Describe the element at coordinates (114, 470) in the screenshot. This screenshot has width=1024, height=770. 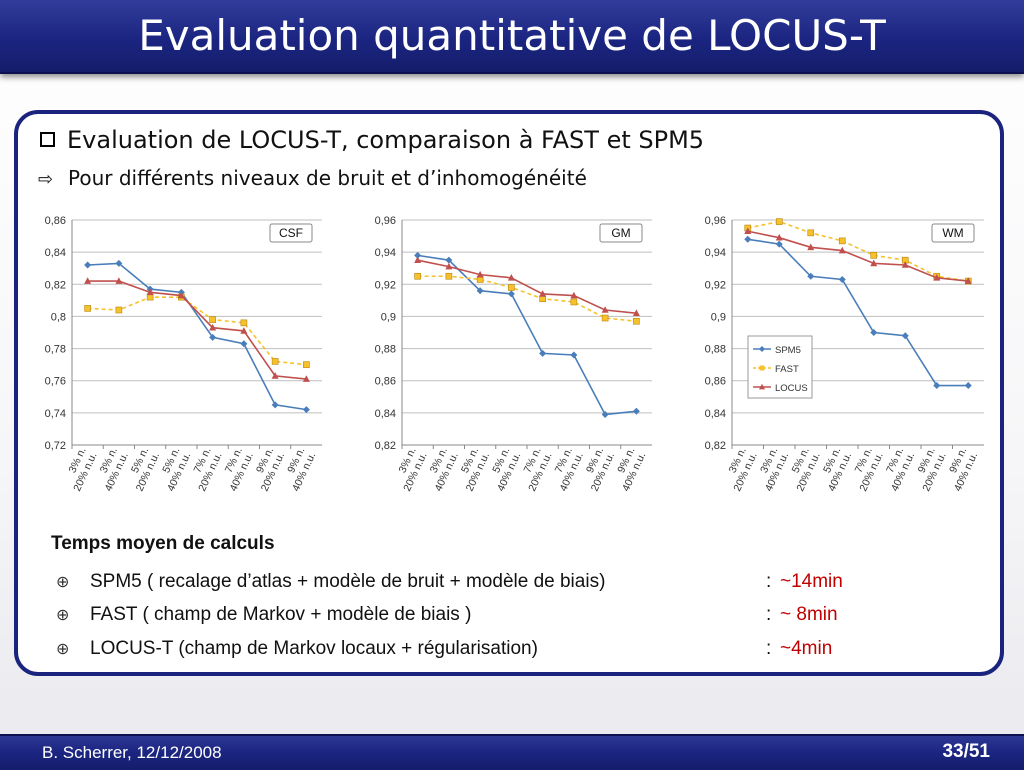
I see `x-tick-label: 3% n.40% n.u.` at that location.